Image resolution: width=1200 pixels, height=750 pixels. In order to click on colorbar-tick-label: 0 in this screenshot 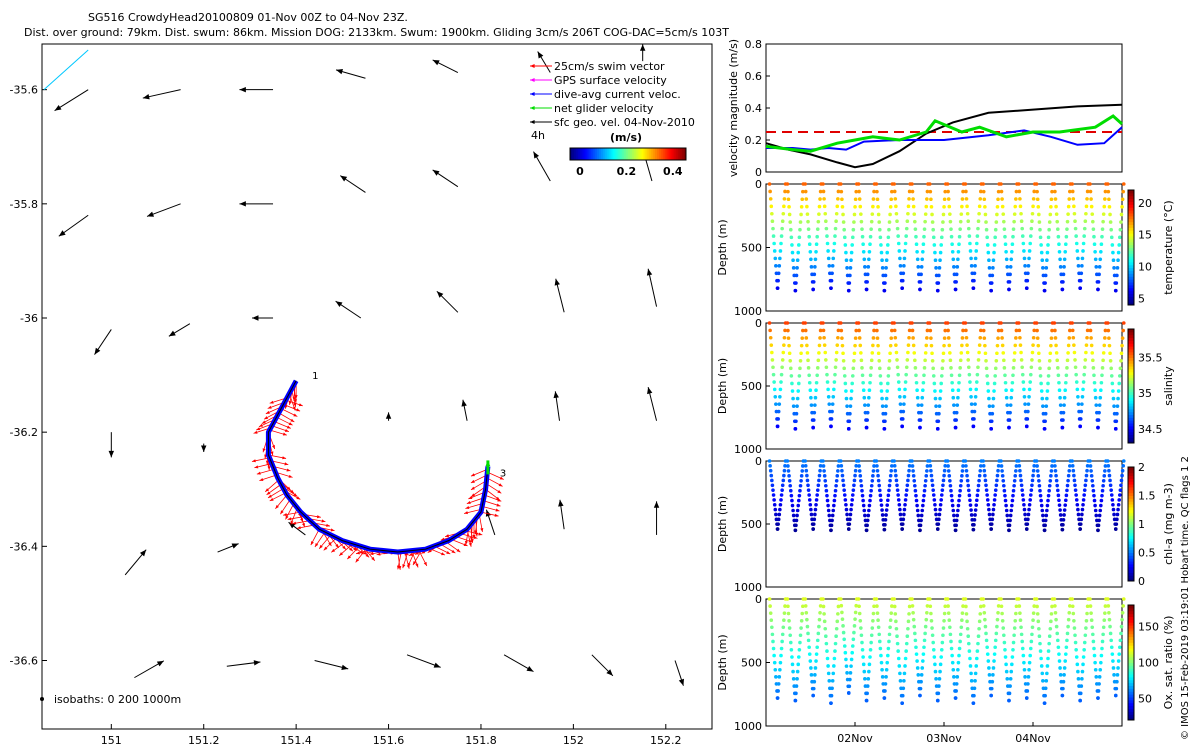, I will do `click(580, 171)`.